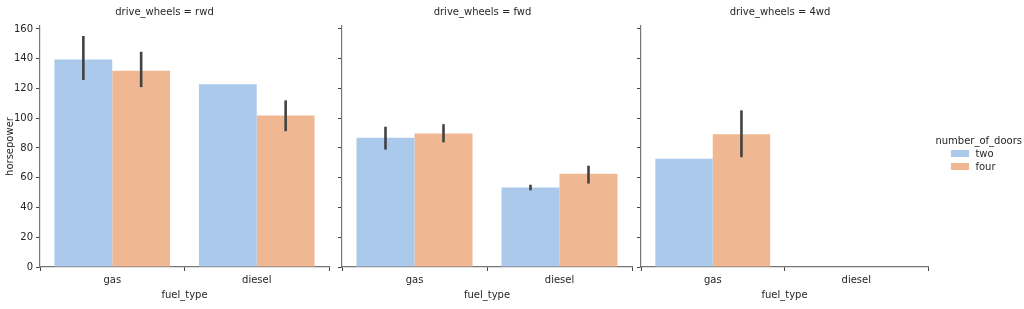  What do you see at coordinates (23, 88) in the screenshot?
I see `y-tick-label: 120` at bounding box center [23, 88].